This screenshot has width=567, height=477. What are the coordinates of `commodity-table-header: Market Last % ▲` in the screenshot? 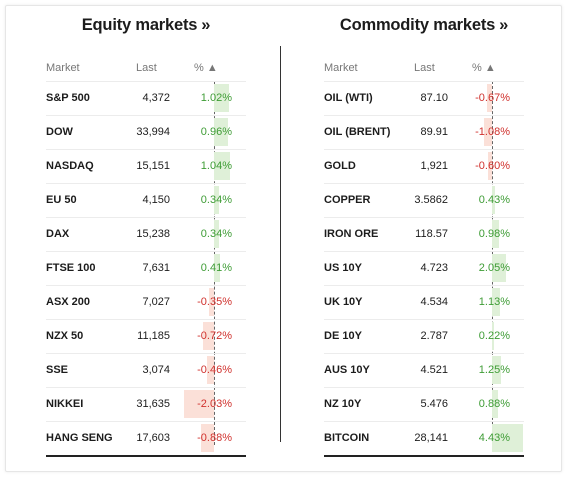 It's located at (424, 68).